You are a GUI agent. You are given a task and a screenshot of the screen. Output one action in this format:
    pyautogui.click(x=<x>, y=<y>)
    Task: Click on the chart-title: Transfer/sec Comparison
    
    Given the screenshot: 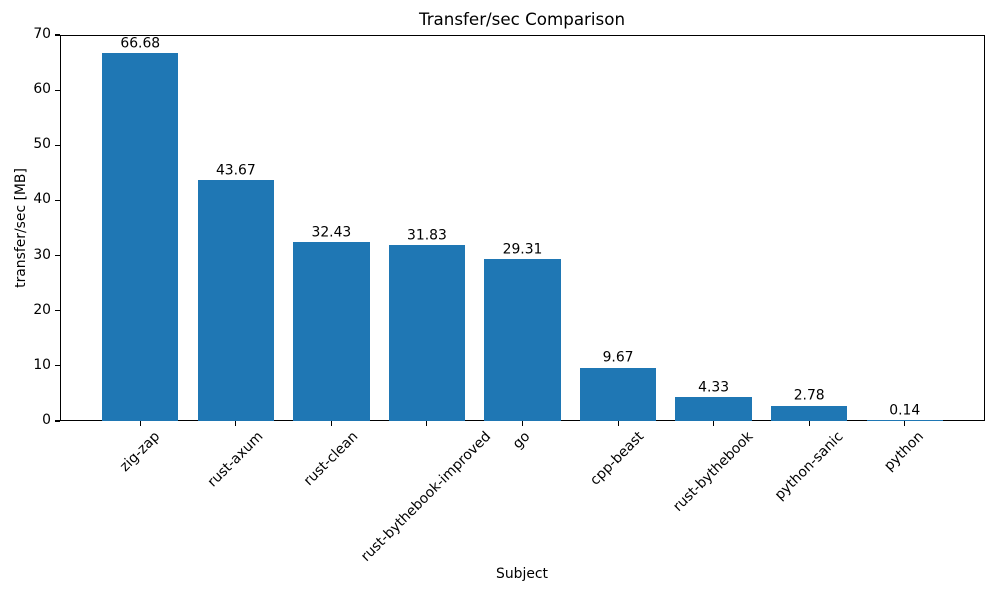 What is the action you would take?
    pyautogui.click(x=522, y=19)
    